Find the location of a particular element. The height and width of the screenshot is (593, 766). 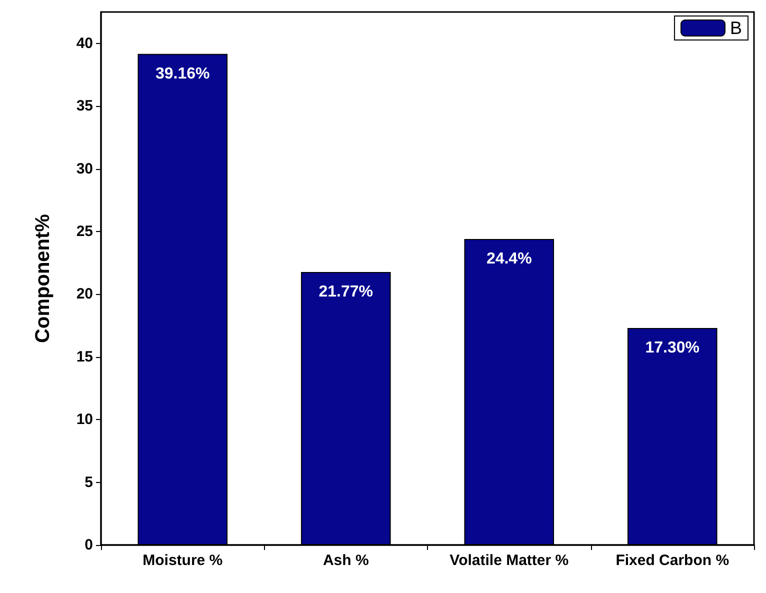

x-tick-label: Ash % is located at coordinates (345, 560).